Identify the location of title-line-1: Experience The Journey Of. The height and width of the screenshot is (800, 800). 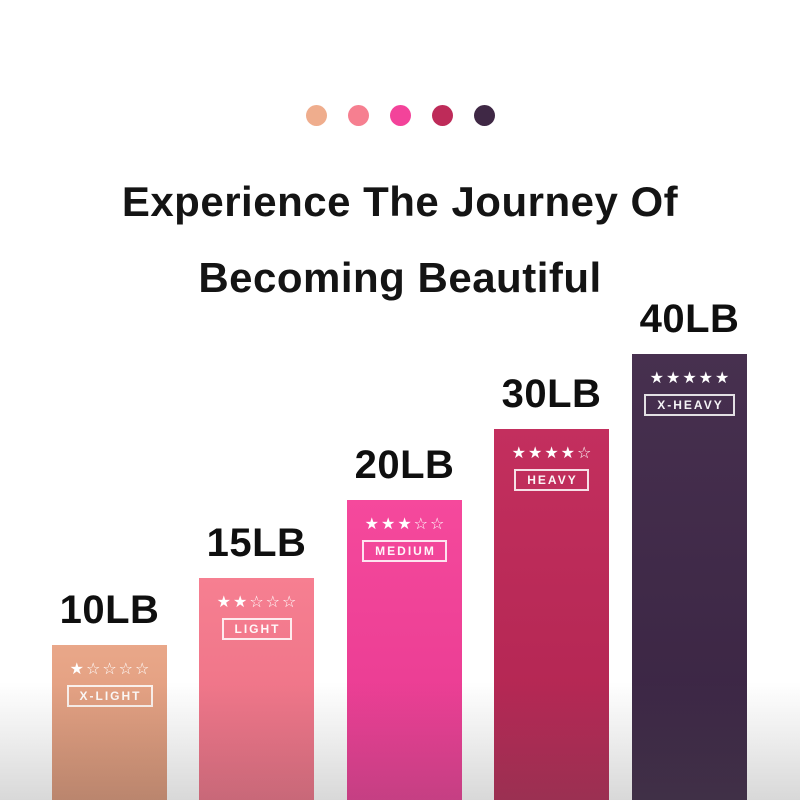
(400, 202).